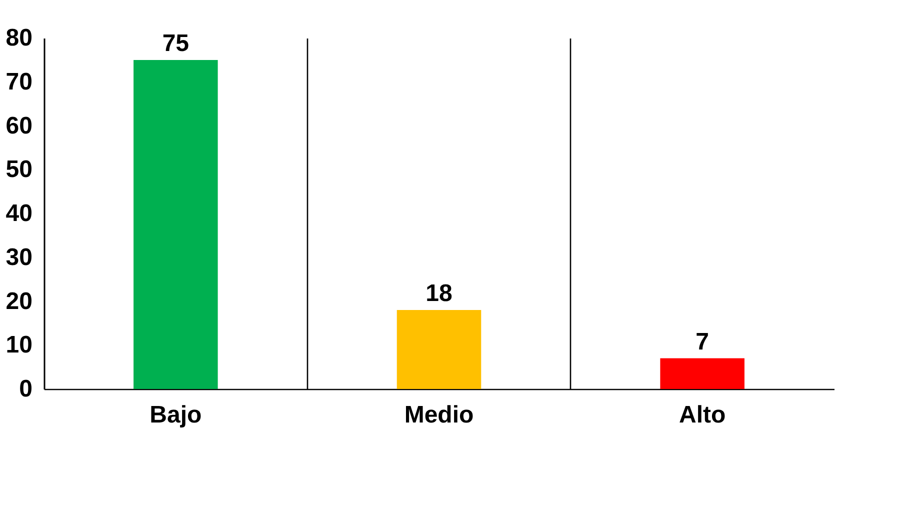 The width and height of the screenshot is (914, 515). What do you see at coordinates (439, 415) in the screenshot?
I see `x-tick-label: Medio` at bounding box center [439, 415].